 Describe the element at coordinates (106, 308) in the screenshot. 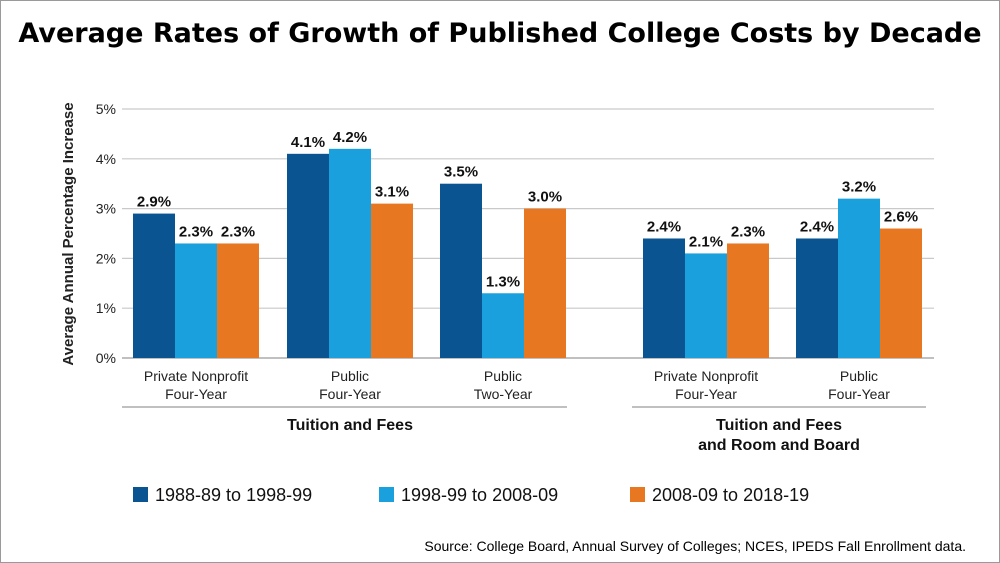

I see `y-tick-label: 1%` at that location.